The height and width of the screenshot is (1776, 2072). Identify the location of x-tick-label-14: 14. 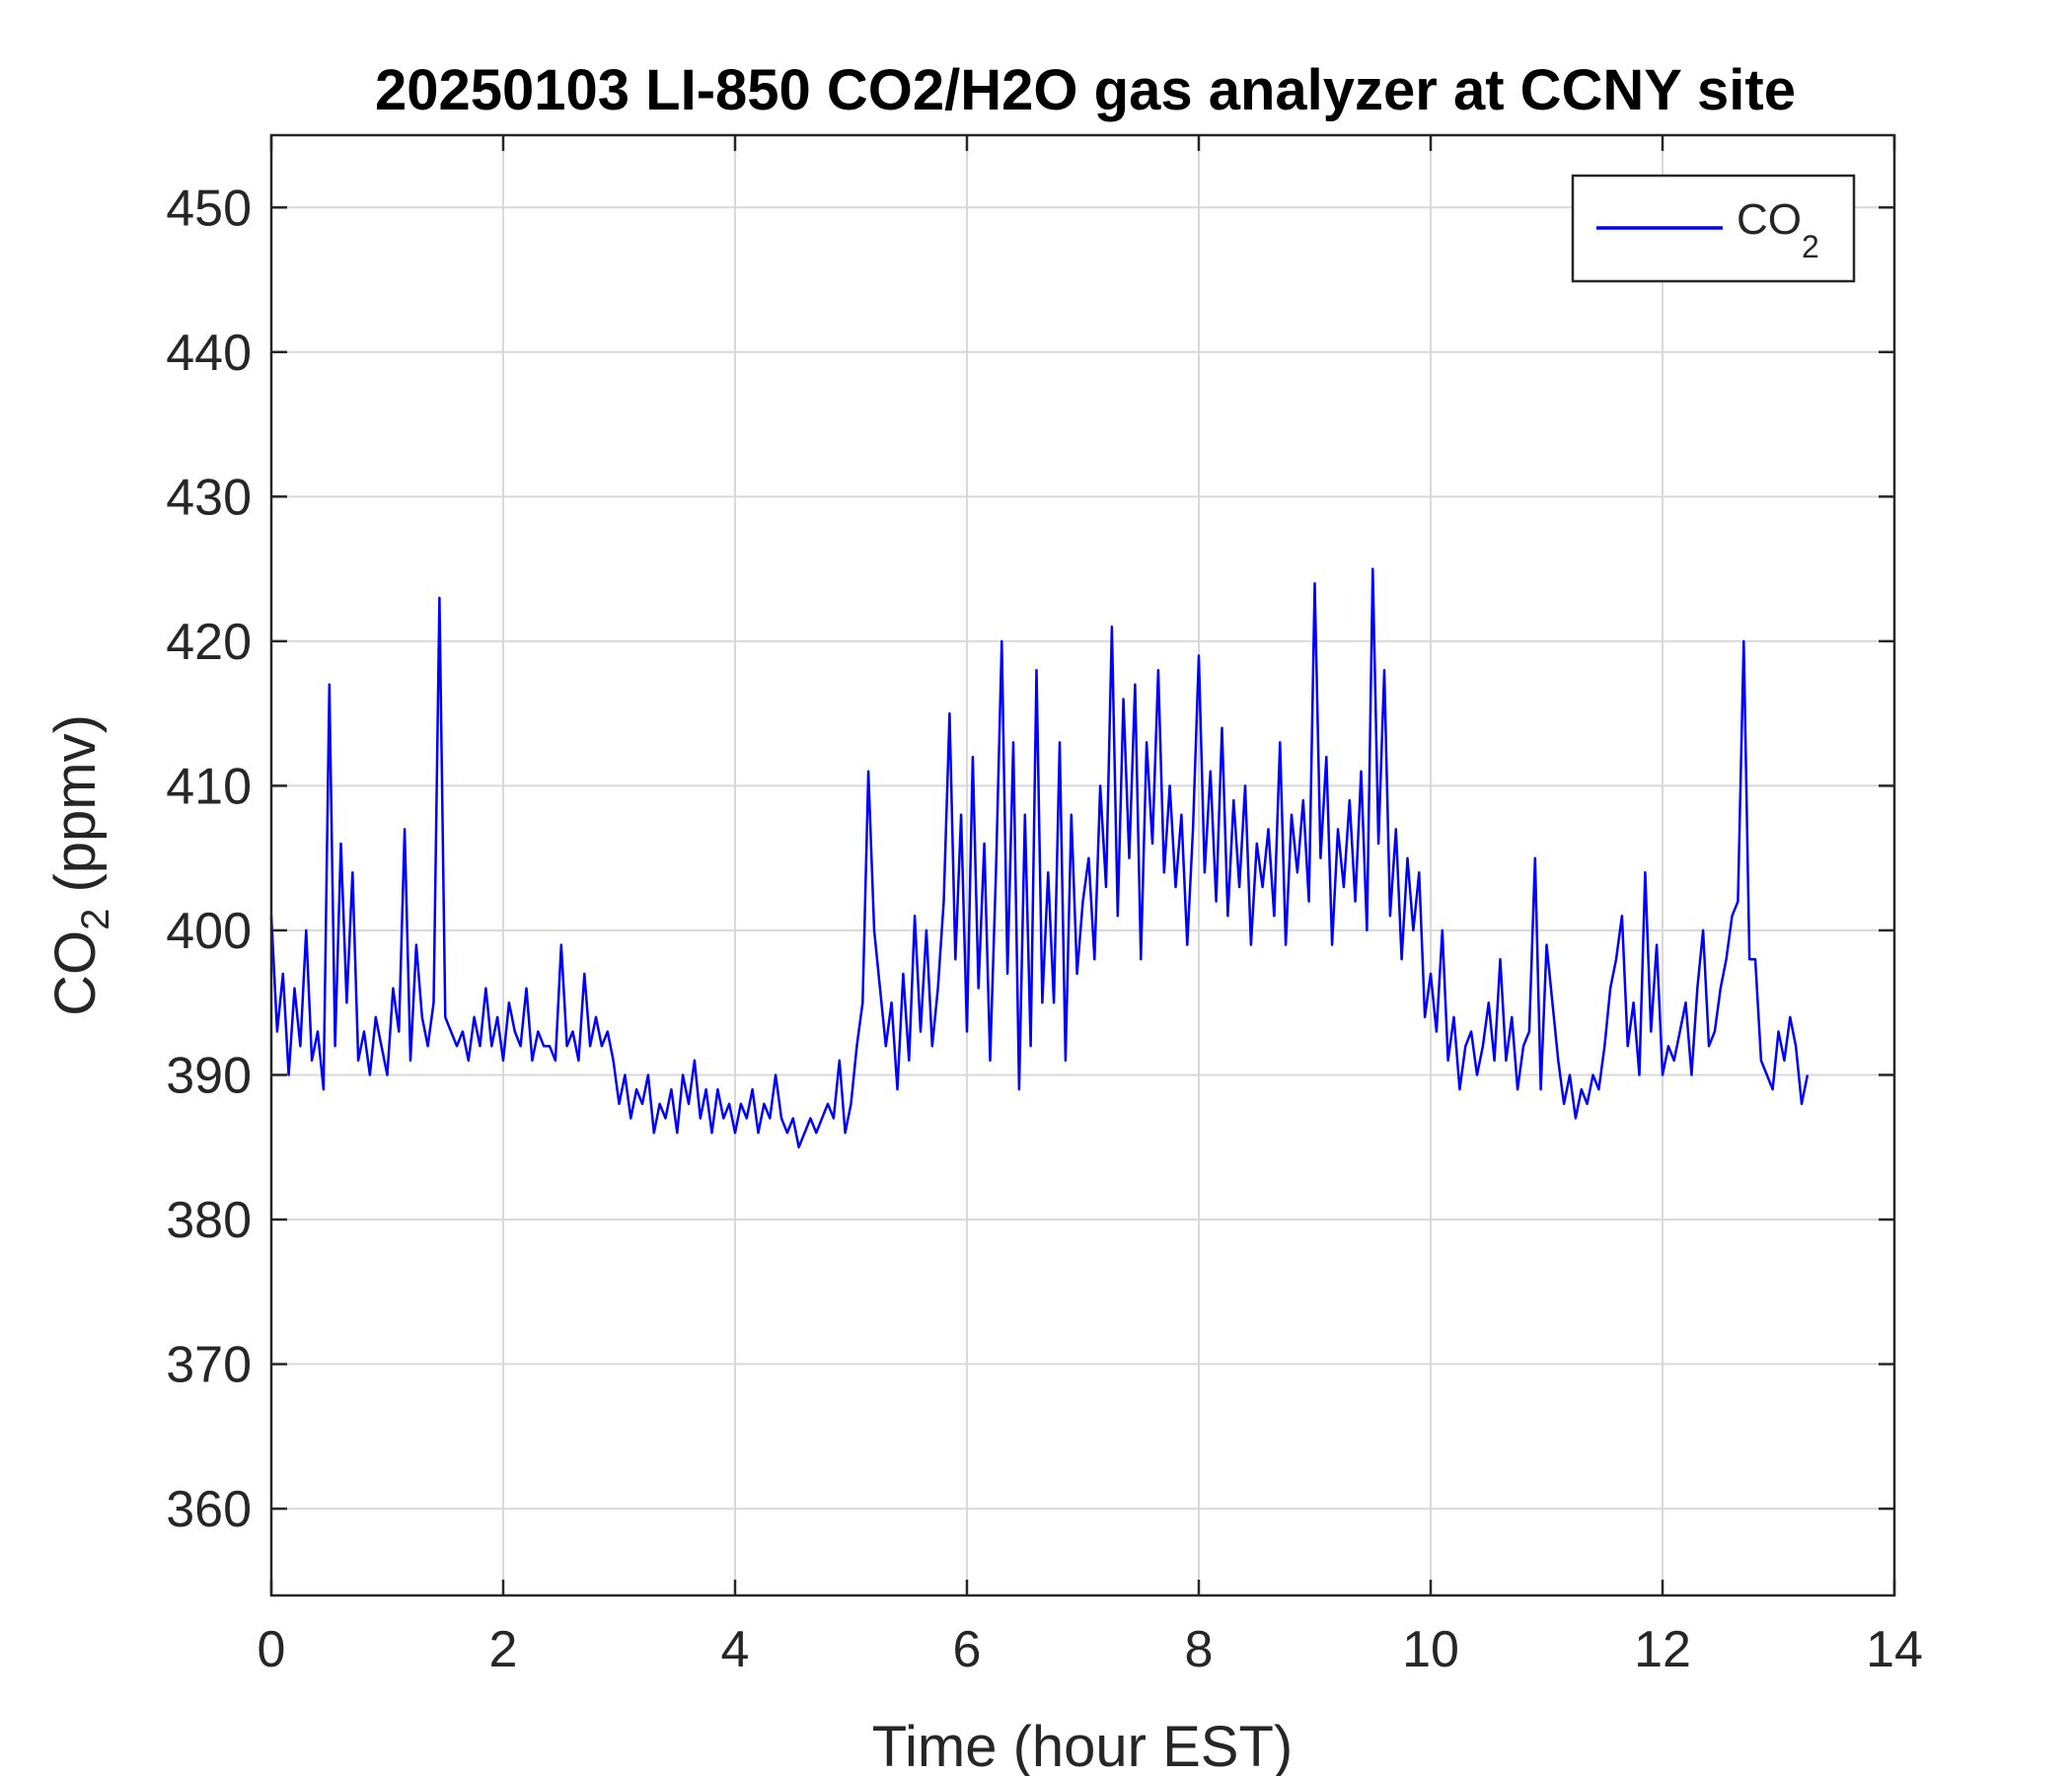
(1895, 1650).